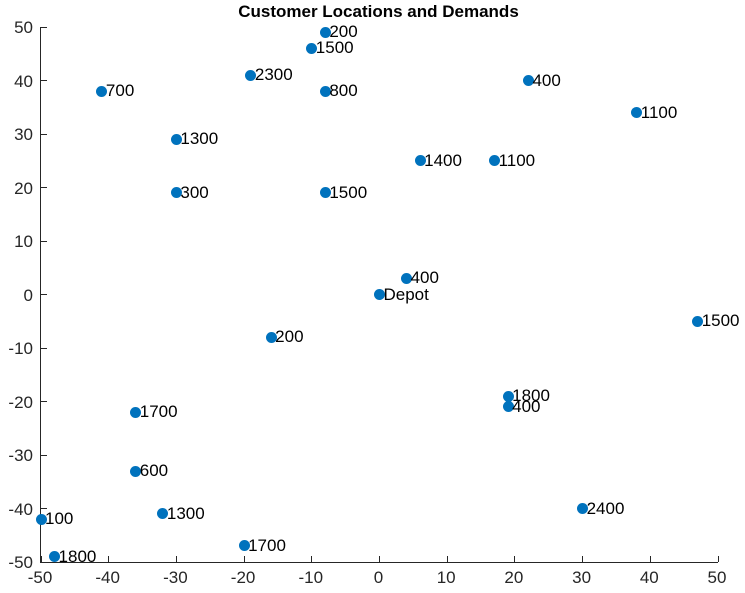 Image resolution: width=745 pixels, height=593 pixels. What do you see at coordinates (446, 577) in the screenshot?
I see `x-axis-tick-label: 10` at bounding box center [446, 577].